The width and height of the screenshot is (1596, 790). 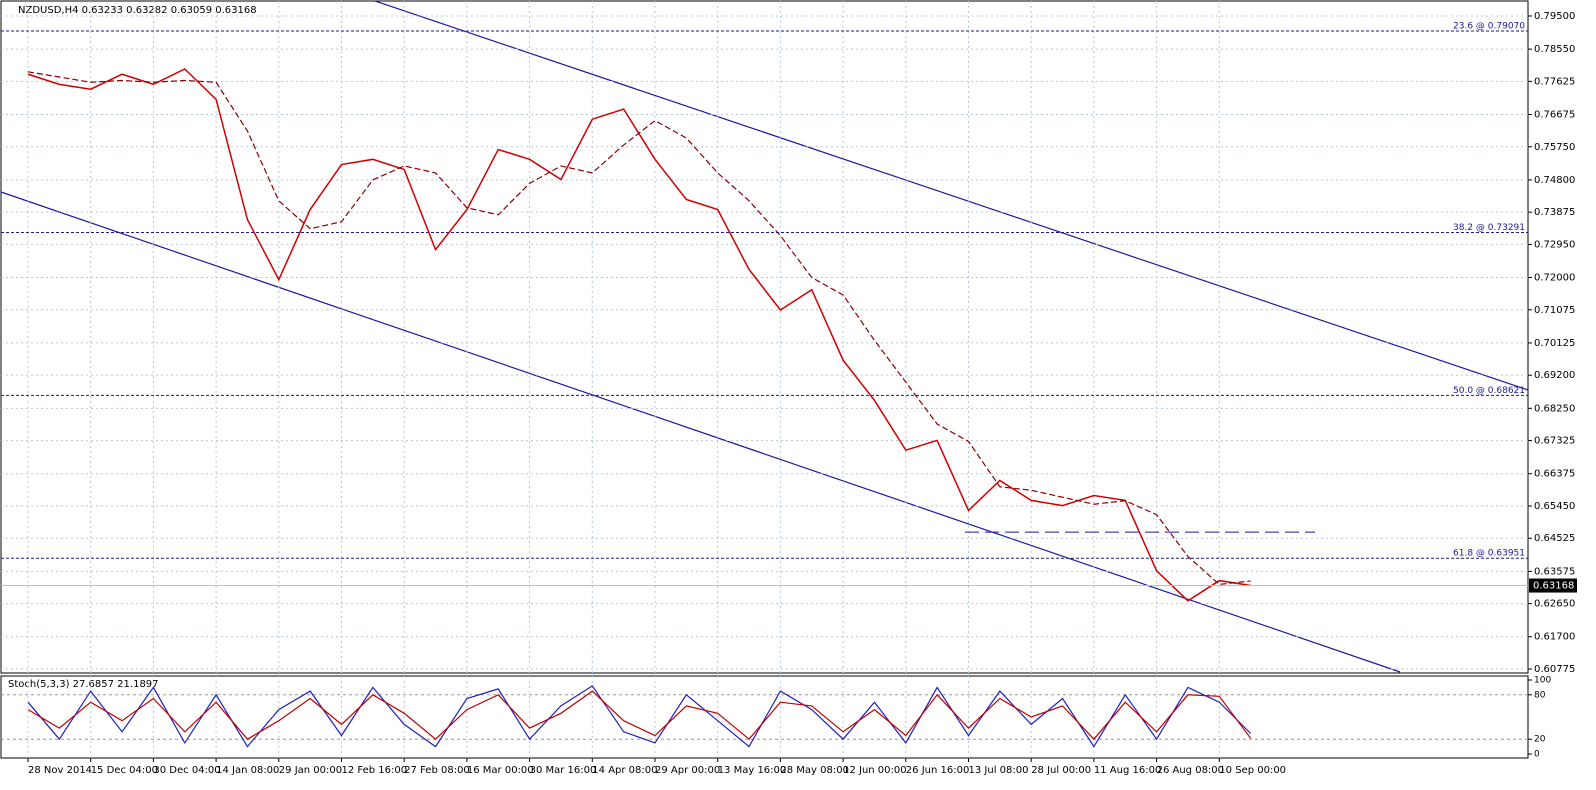 What do you see at coordinates (1554, 604) in the screenshot?
I see `y-tick-label: 0.62650` at bounding box center [1554, 604].